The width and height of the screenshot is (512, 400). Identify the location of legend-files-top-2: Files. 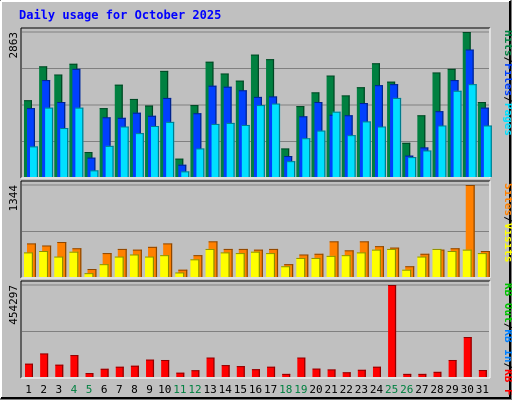
(507, 79).